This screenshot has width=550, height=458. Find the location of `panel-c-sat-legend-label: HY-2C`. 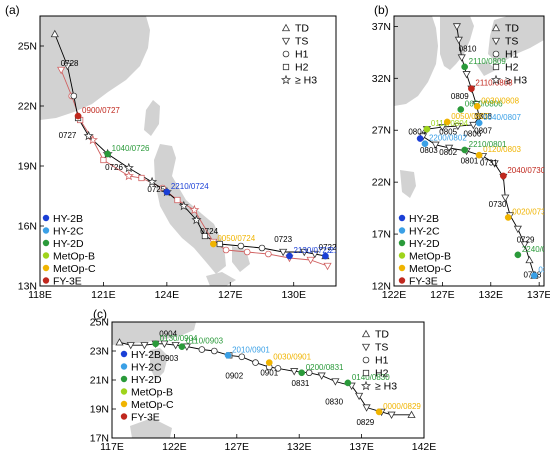

panel-c-sat-legend-label: HY-2C is located at coordinates (146, 367).